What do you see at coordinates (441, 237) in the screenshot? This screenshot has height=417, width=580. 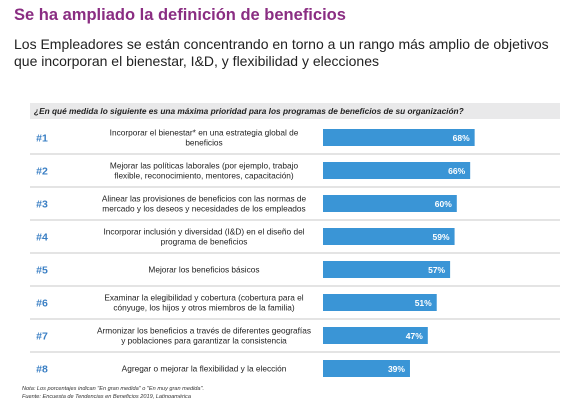 I see `bar-value-label-4: 59%` at bounding box center [441, 237].